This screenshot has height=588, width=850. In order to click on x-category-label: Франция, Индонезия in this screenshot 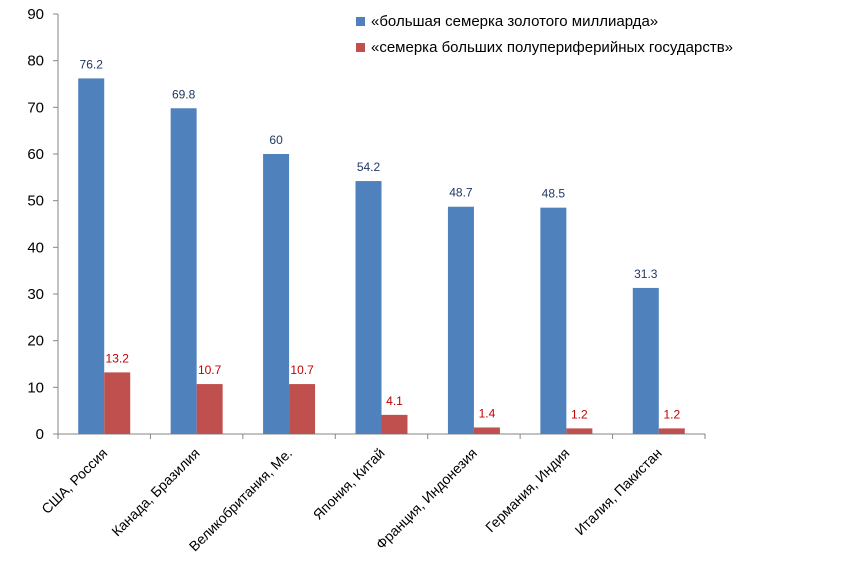, I will do `click(426, 498)`.